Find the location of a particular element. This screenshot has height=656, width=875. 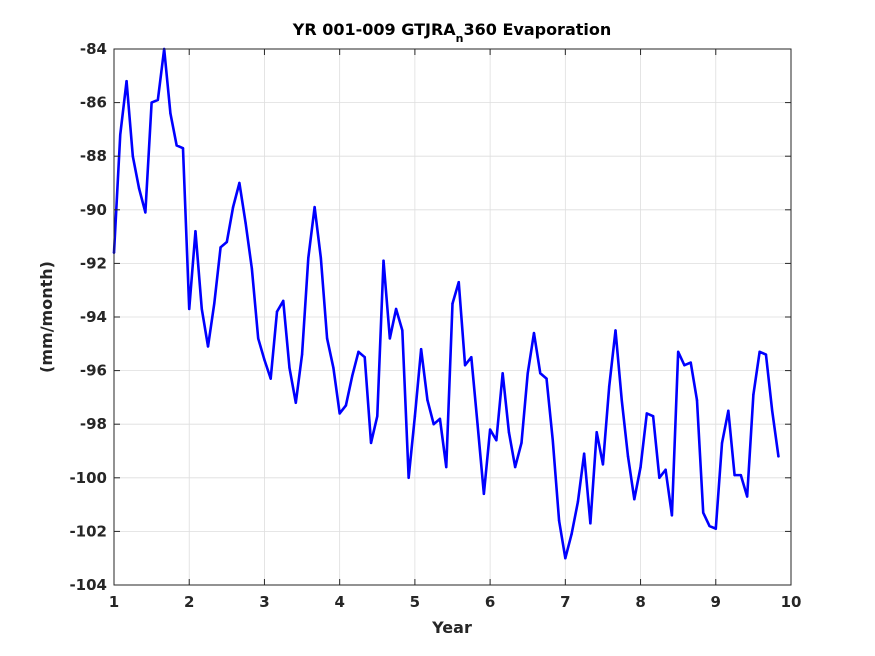

y-tick-label: -88 is located at coordinates (93, 156).